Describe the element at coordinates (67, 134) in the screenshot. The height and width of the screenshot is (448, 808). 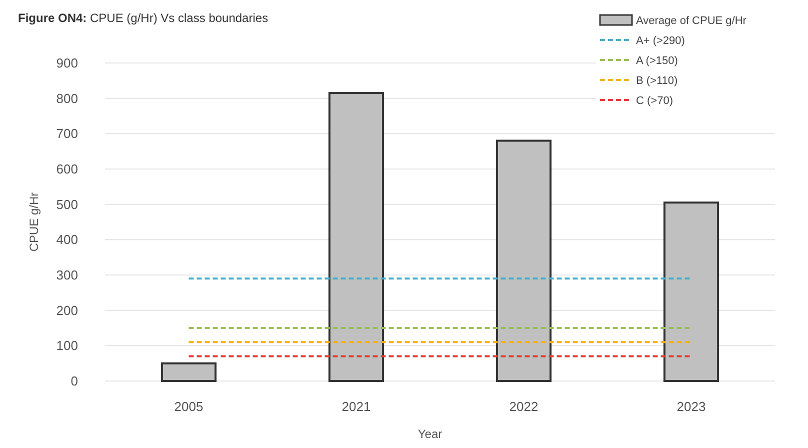
I see `y-tick-label: 700` at that location.